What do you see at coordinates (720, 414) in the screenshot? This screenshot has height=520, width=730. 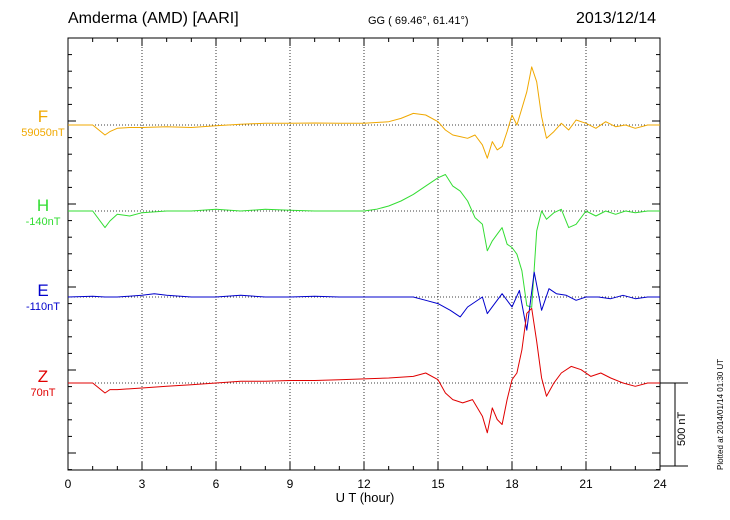 I see `plotted-timestamp: Plotted at 2014/01/14 01:30 UT` at bounding box center [720, 414].